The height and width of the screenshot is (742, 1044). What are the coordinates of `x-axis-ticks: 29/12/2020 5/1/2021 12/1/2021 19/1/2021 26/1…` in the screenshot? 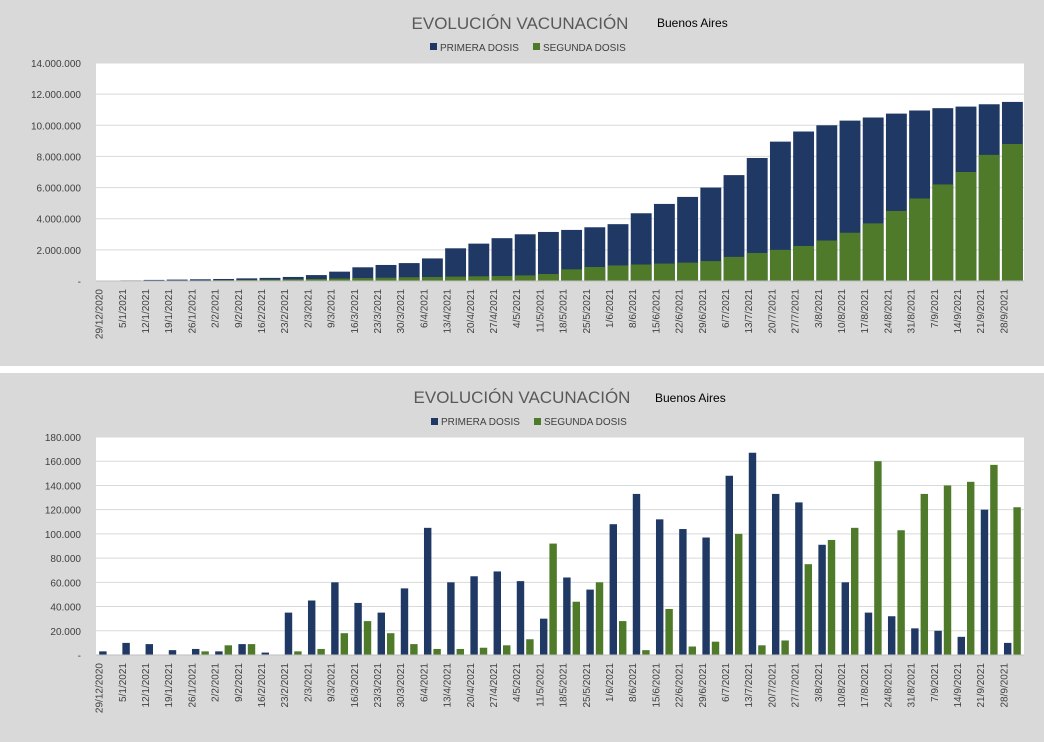 It's located at (553, 314).